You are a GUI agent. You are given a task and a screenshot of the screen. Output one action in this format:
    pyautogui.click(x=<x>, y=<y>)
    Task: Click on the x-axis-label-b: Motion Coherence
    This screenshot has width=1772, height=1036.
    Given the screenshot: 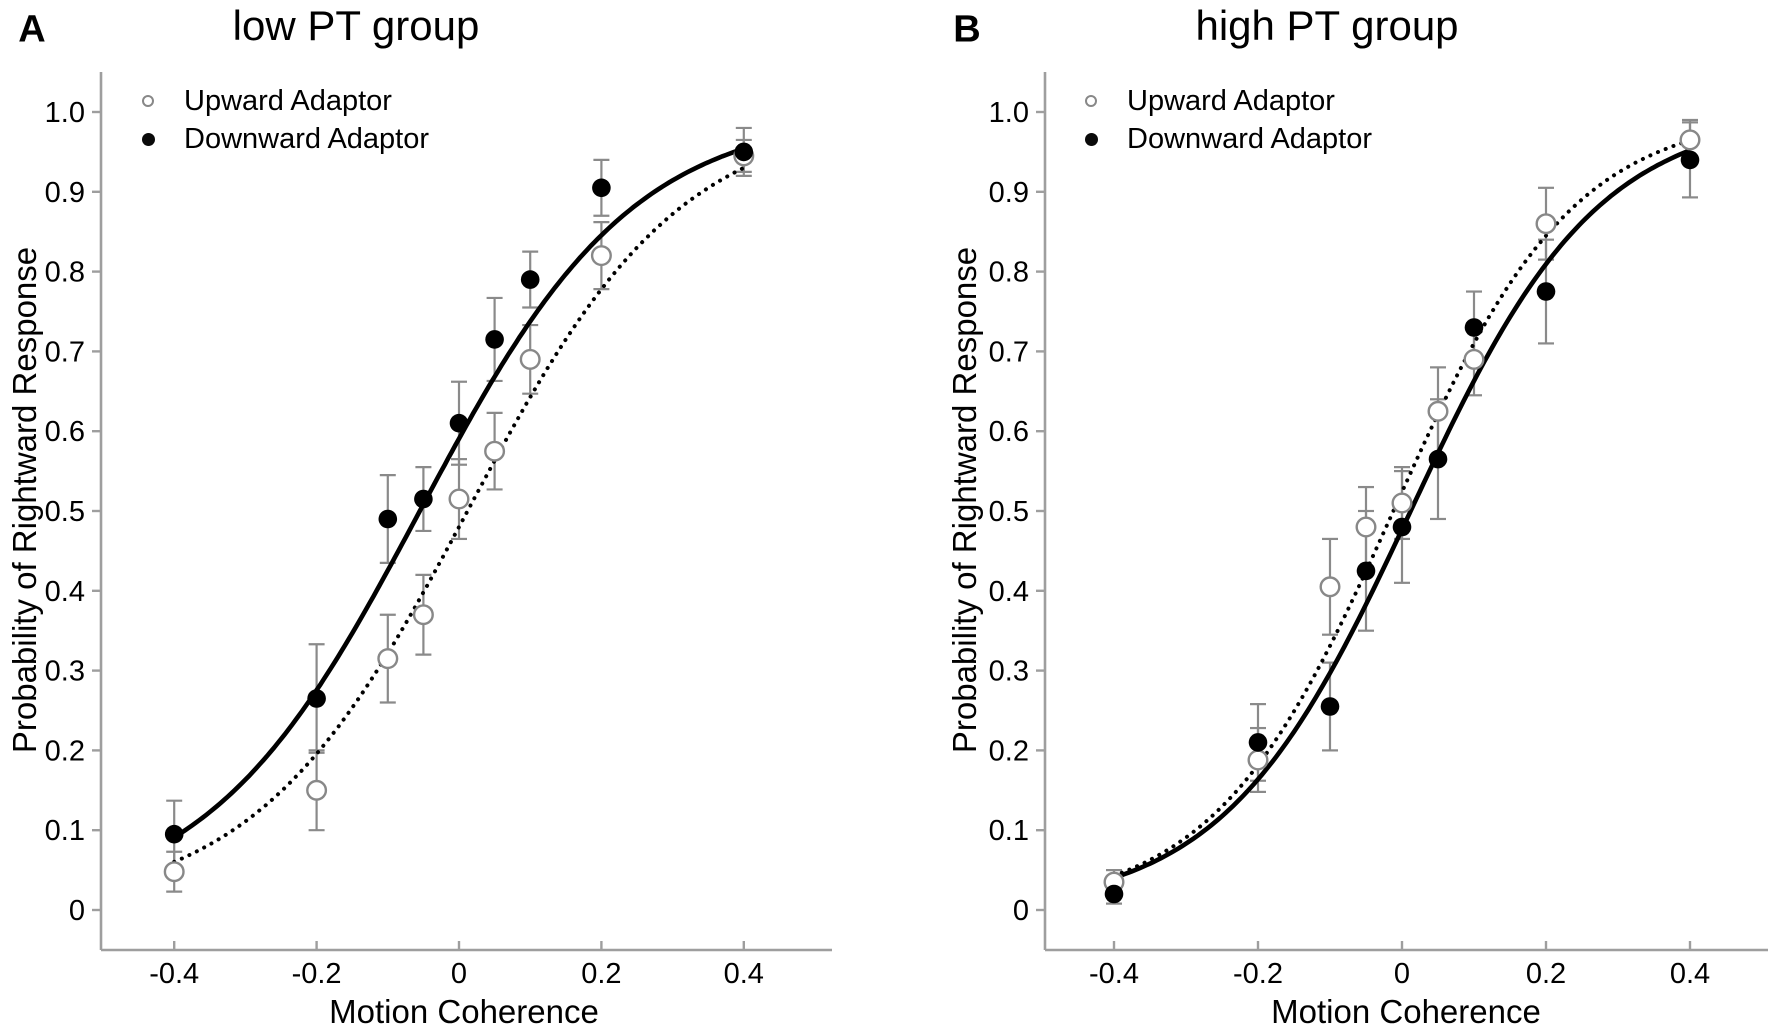 What is the action you would take?
    pyautogui.click(x=1406, y=1011)
    